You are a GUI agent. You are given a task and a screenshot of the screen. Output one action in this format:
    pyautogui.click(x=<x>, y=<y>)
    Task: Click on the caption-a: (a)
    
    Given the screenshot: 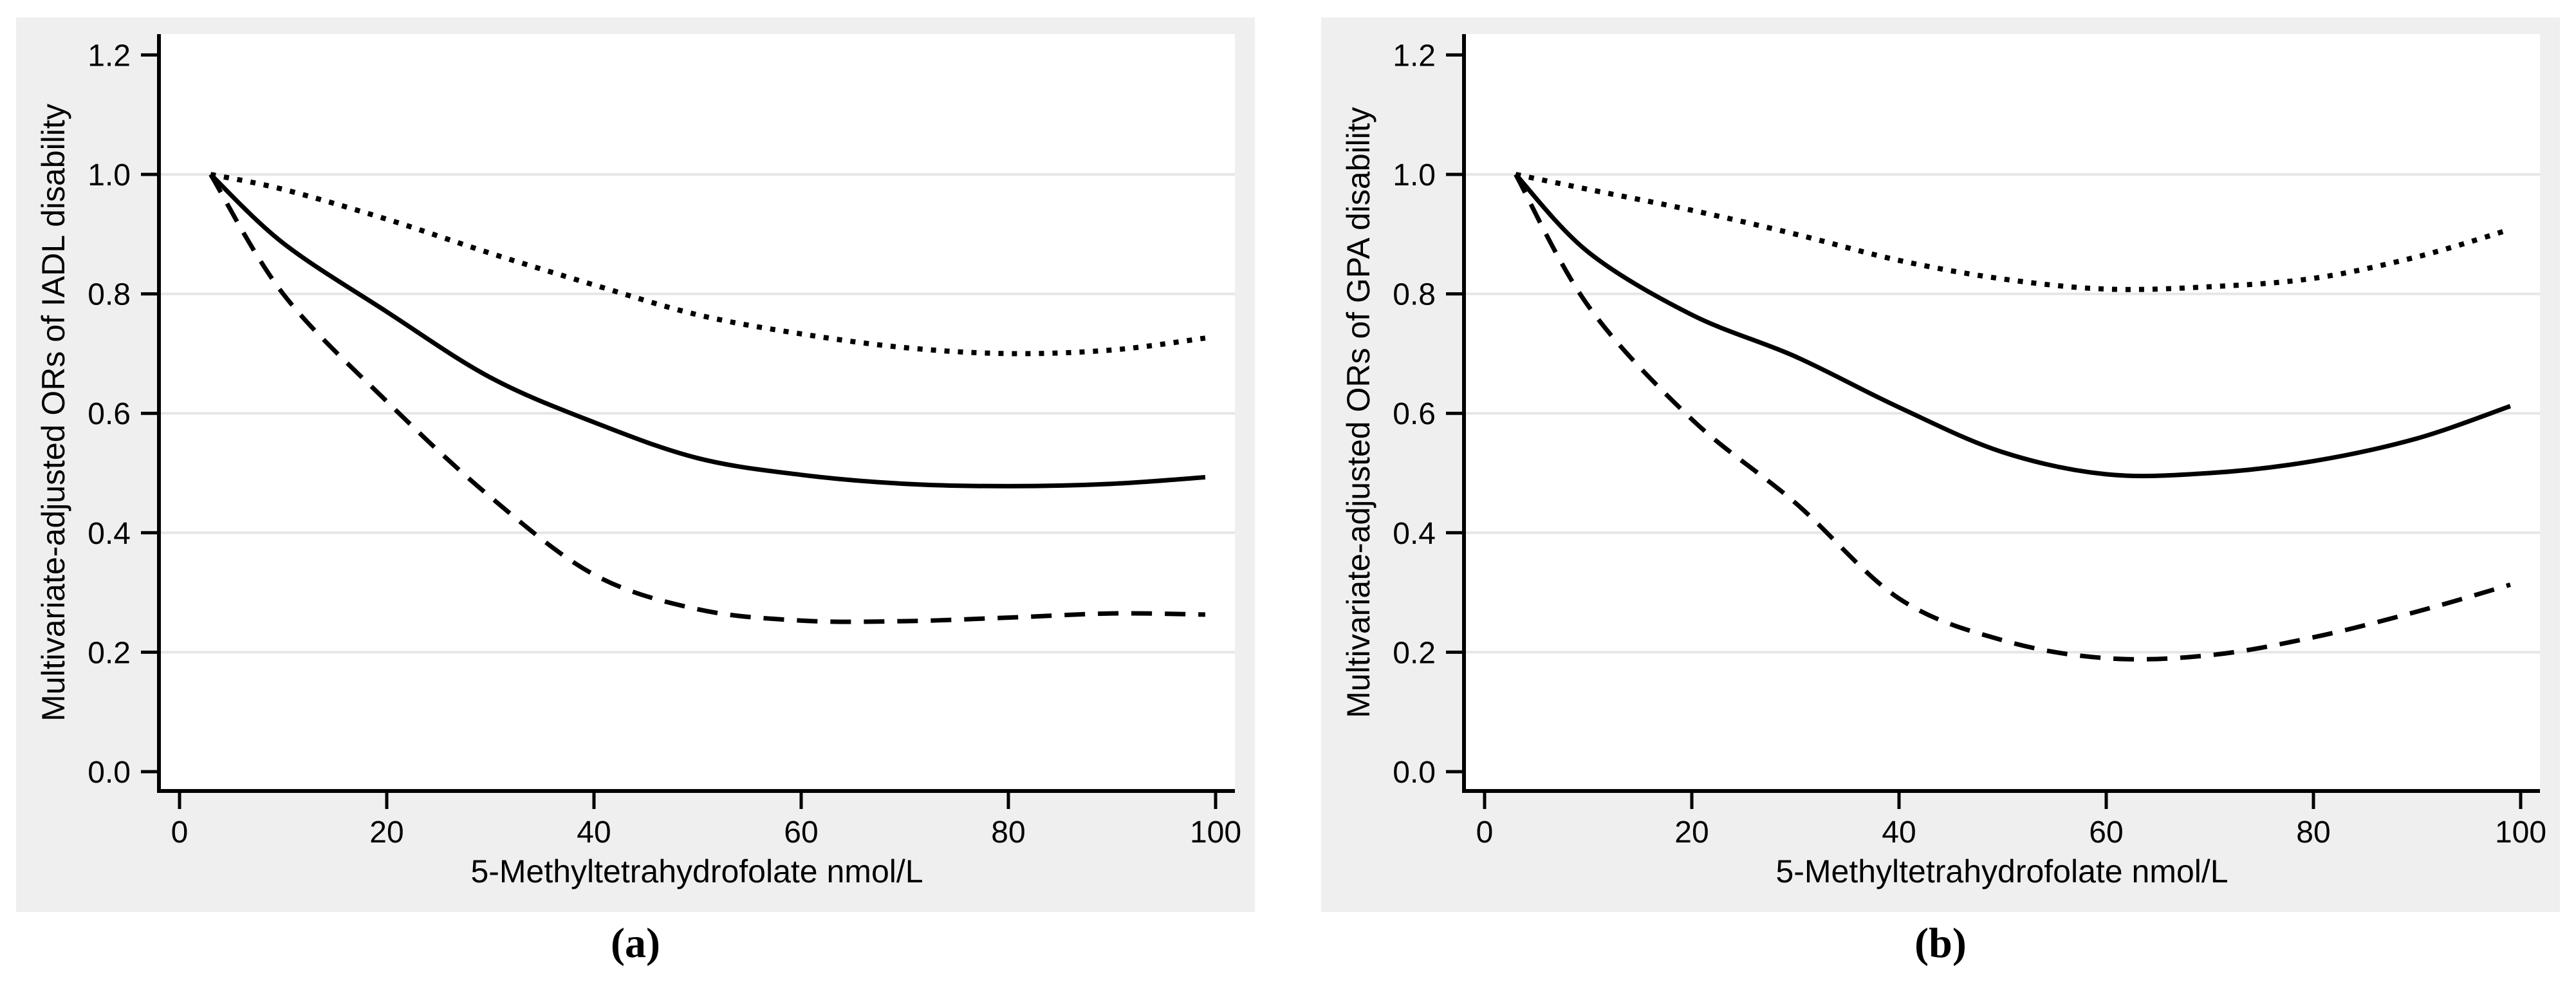 What is the action you would take?
    pyautogui.click(x=635, y=943)
    